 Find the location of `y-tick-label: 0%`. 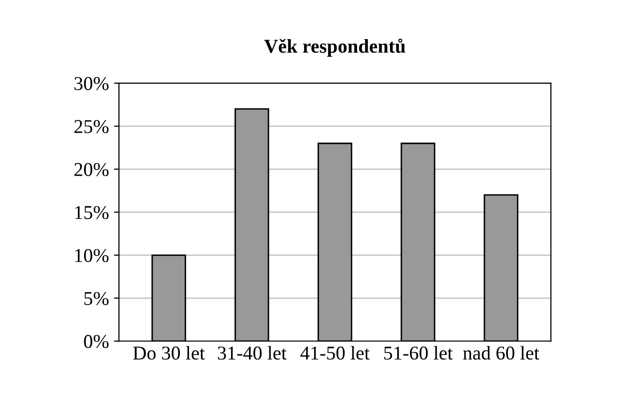

y-tick-label: 0% is located at coordinates (96, 341).